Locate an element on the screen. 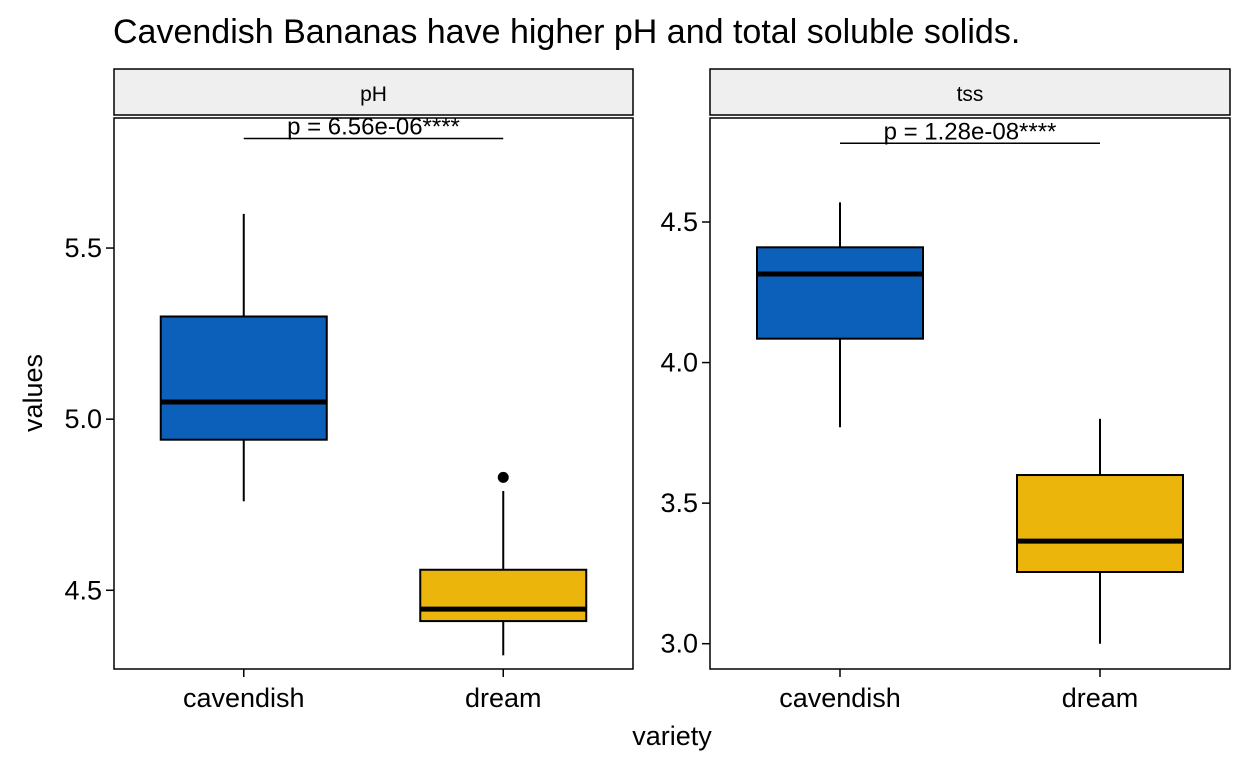 This screenshot has width=1248, height=768. y-tick-label: 3.0 is located at coordinates (679, 644).